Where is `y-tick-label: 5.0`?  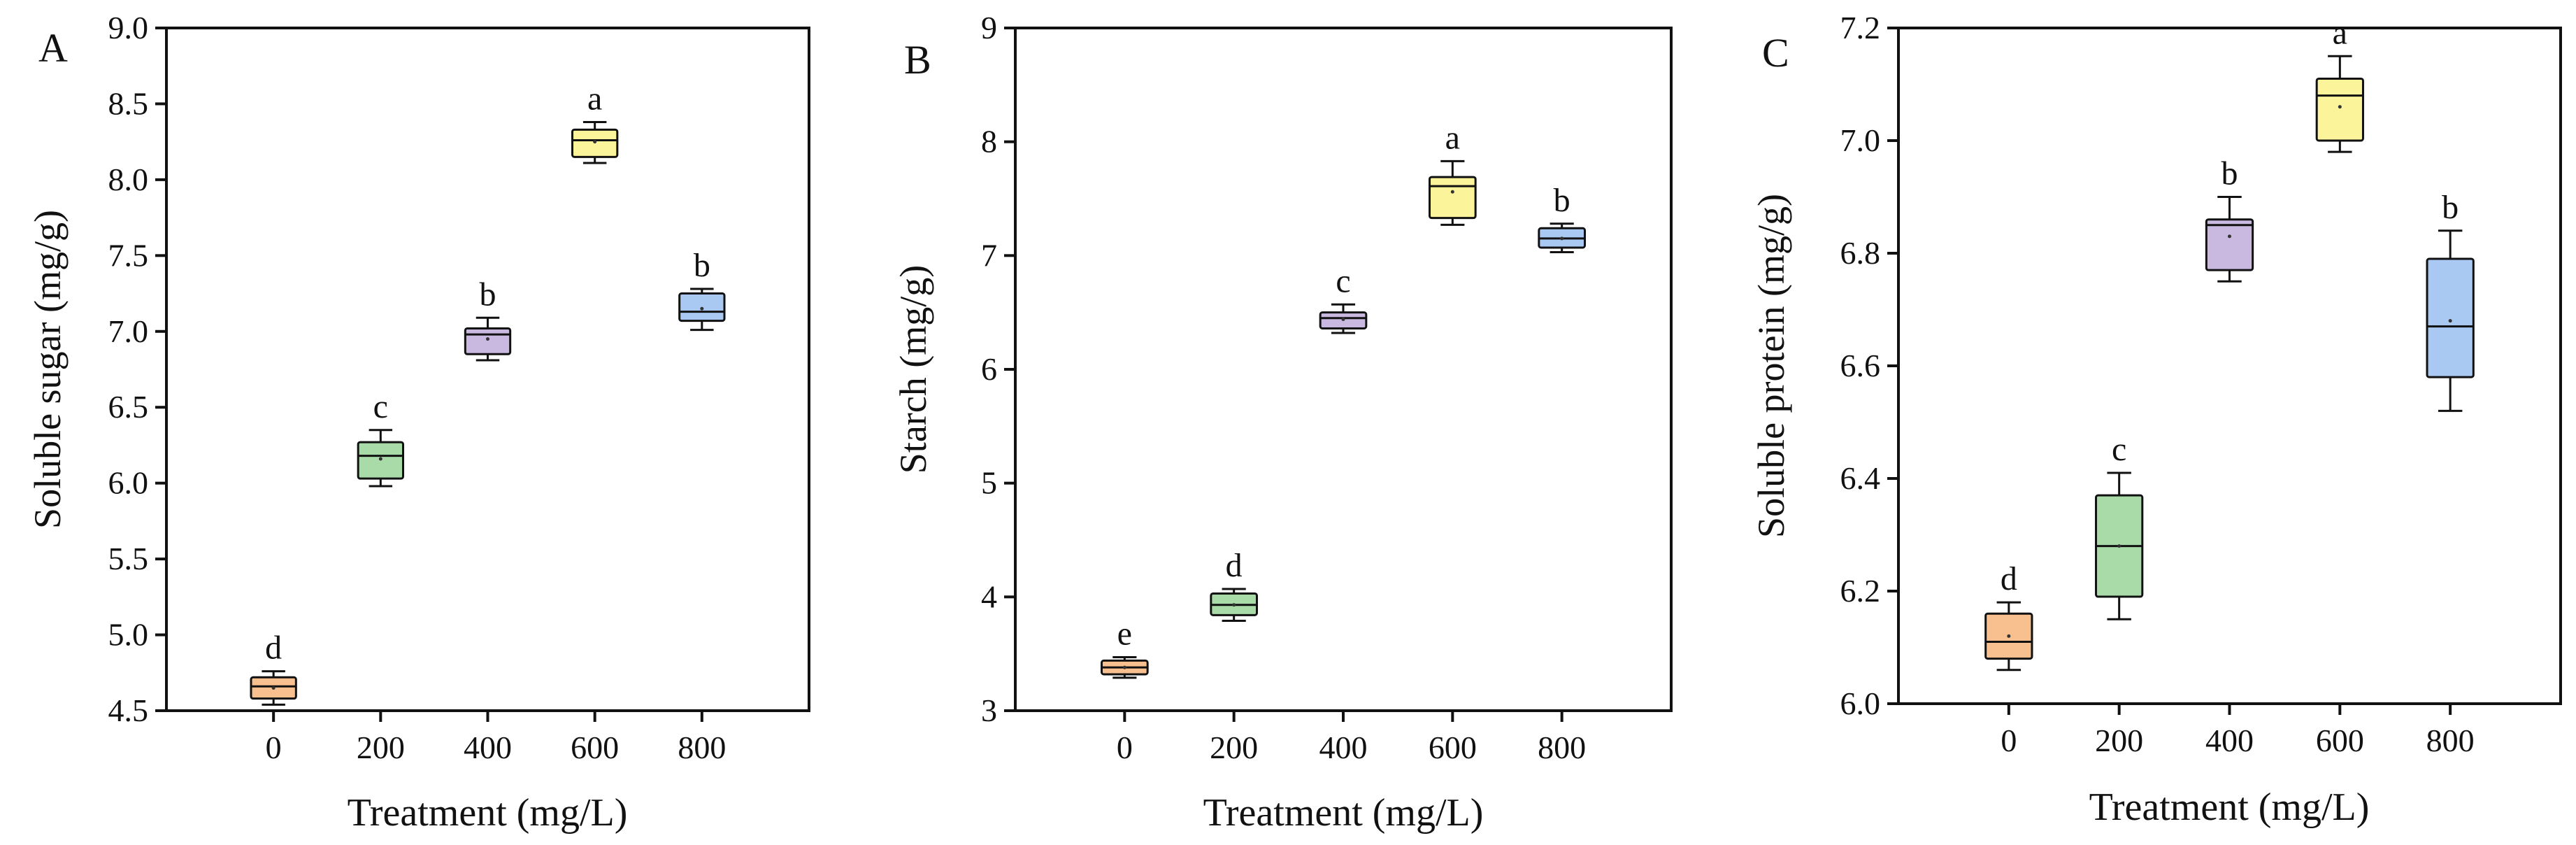 y-tick-label: 5.0 is located at coordinates (128, 635).